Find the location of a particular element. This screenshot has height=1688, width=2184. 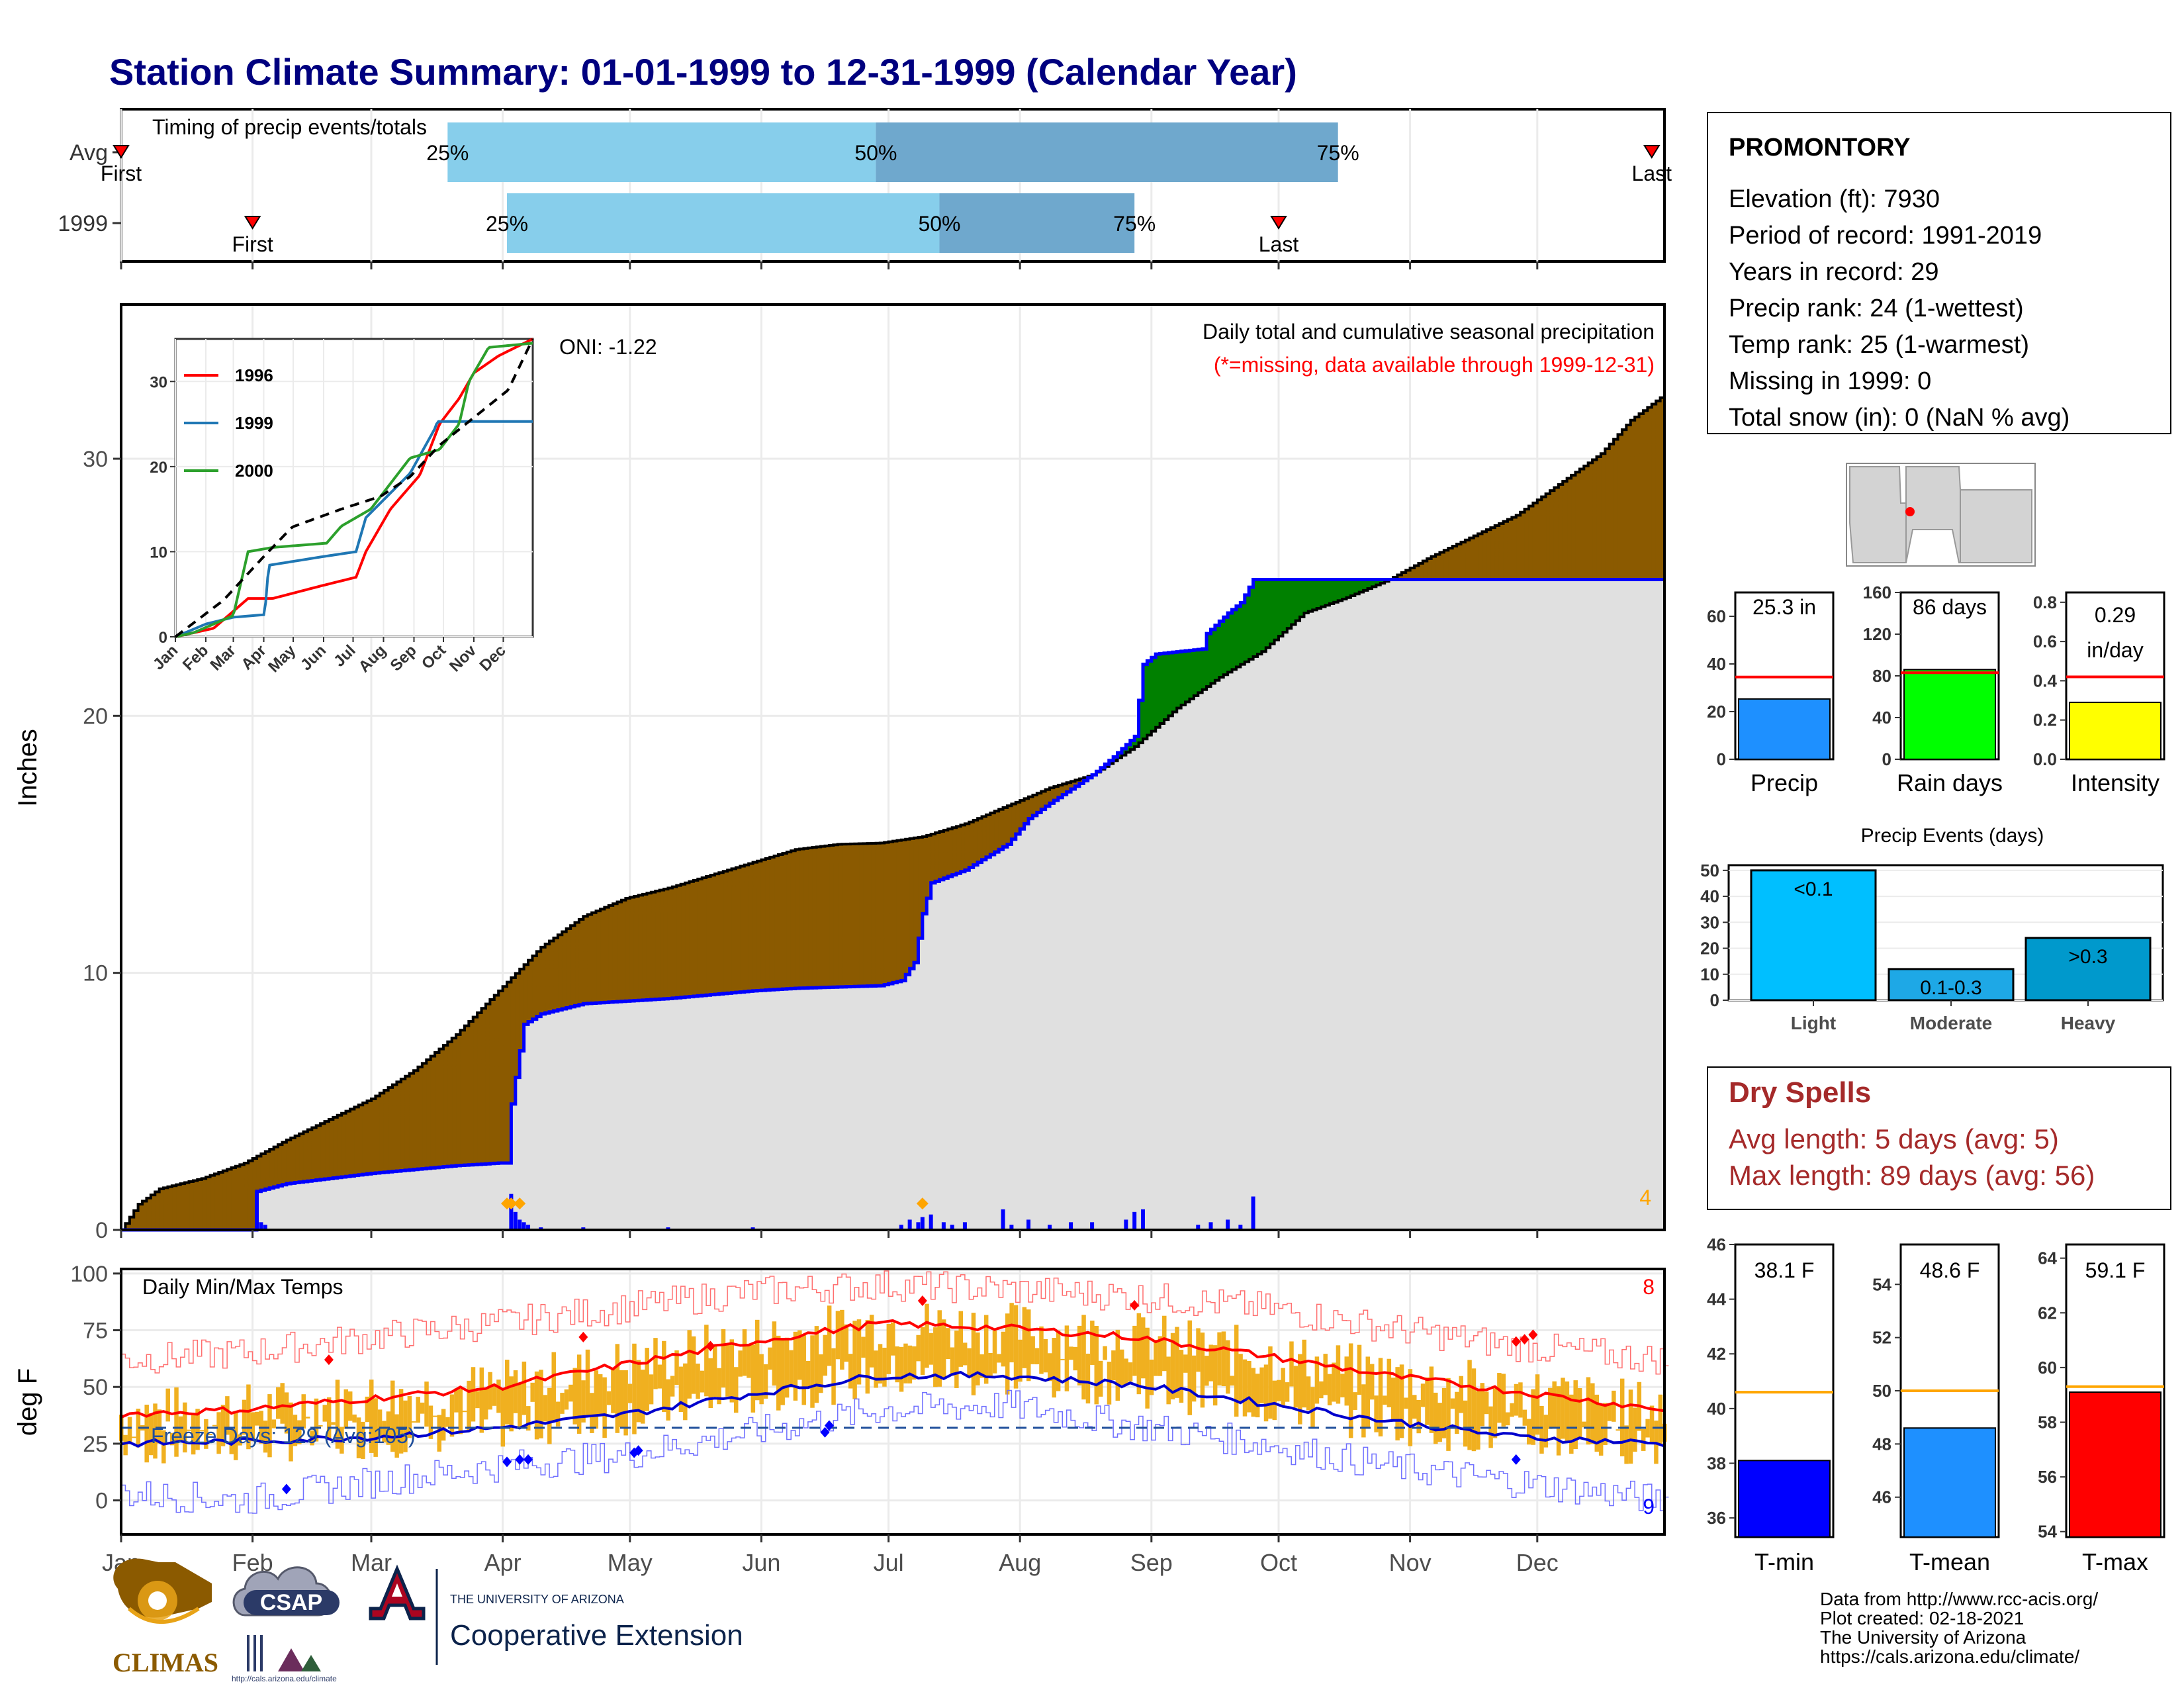

temp-bar-label: T-max is located at coordinates (2115, 1561).